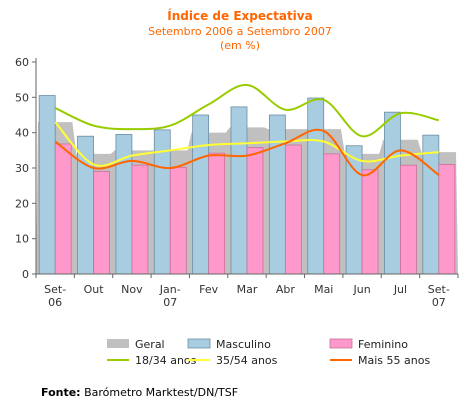  I want to click on chart-subtitle-line-1: Setembro 2006 a Setembro 2007, so click(240, 31).